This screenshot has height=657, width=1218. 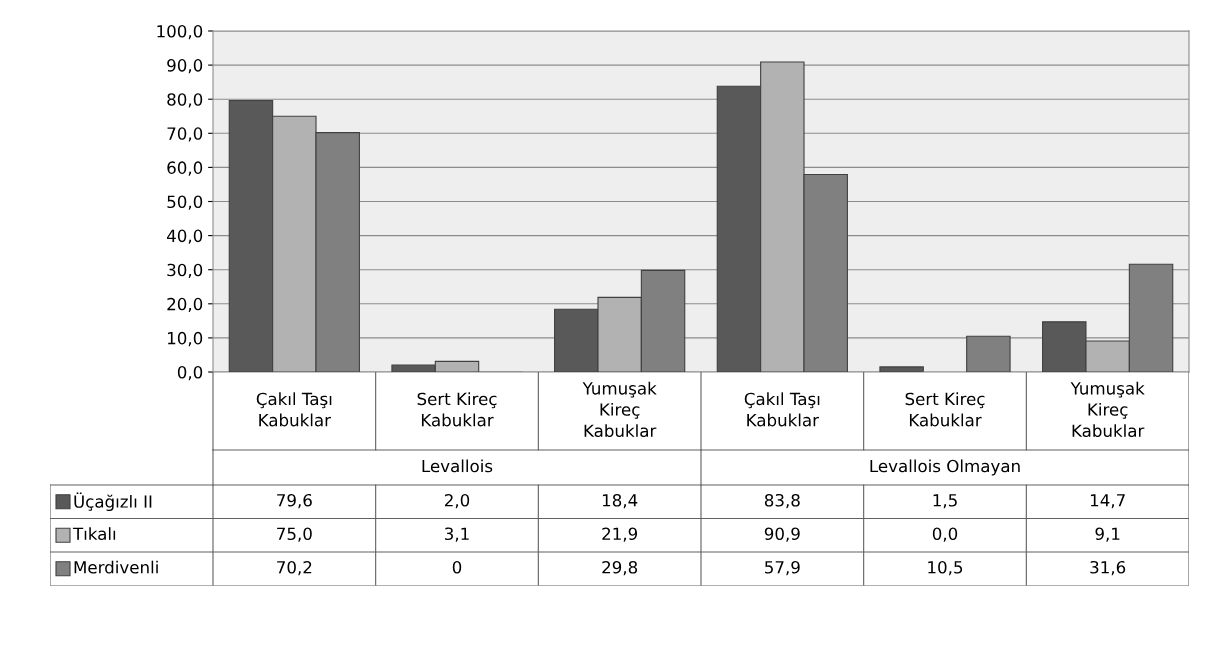 I want to click on y-tick-label: 30,0, so click(x=185, y=270).